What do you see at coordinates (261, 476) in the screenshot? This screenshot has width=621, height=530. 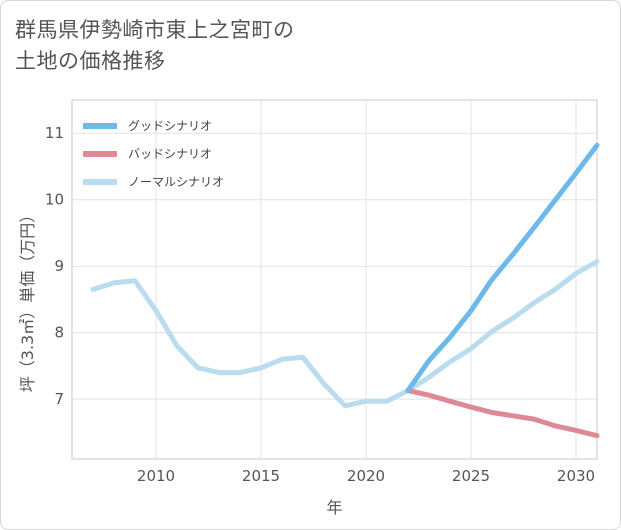 I see `x-tick-label-2015: 2015` at bounding box center [261, 476].